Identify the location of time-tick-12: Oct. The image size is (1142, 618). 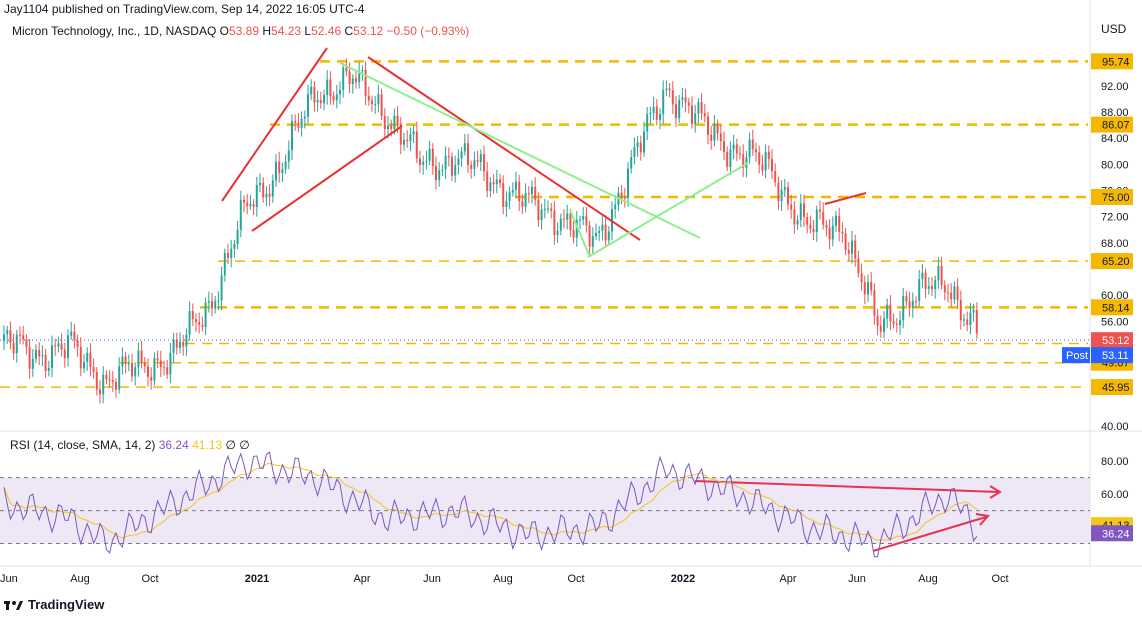
(999, 579).